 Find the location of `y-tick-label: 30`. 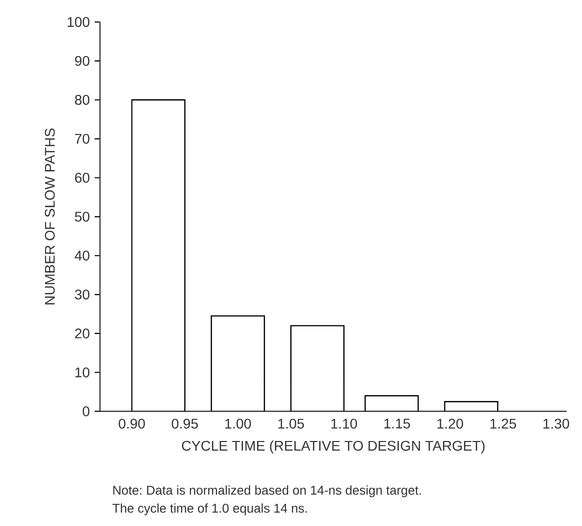

y-tick-label: 30 is located at coordinates (82, 295).